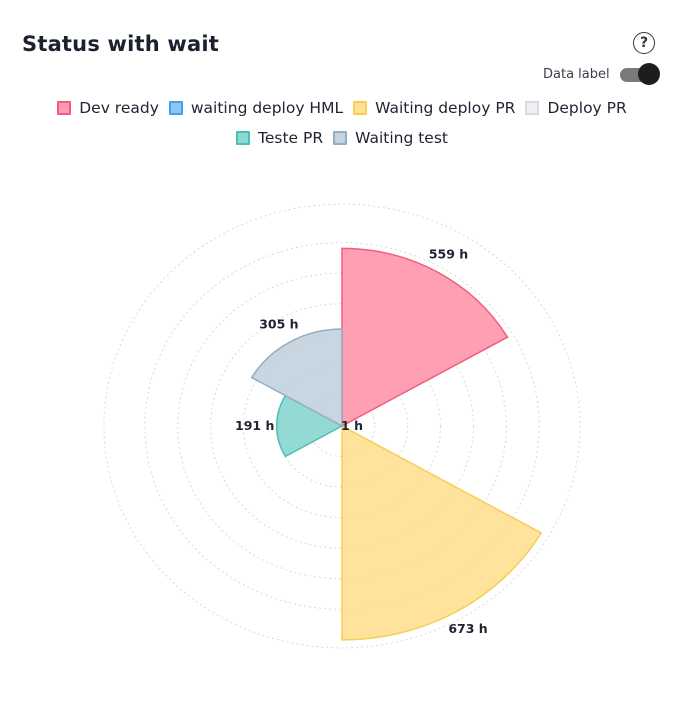  I want to click on data-label: 673 h, so click(467, 628).